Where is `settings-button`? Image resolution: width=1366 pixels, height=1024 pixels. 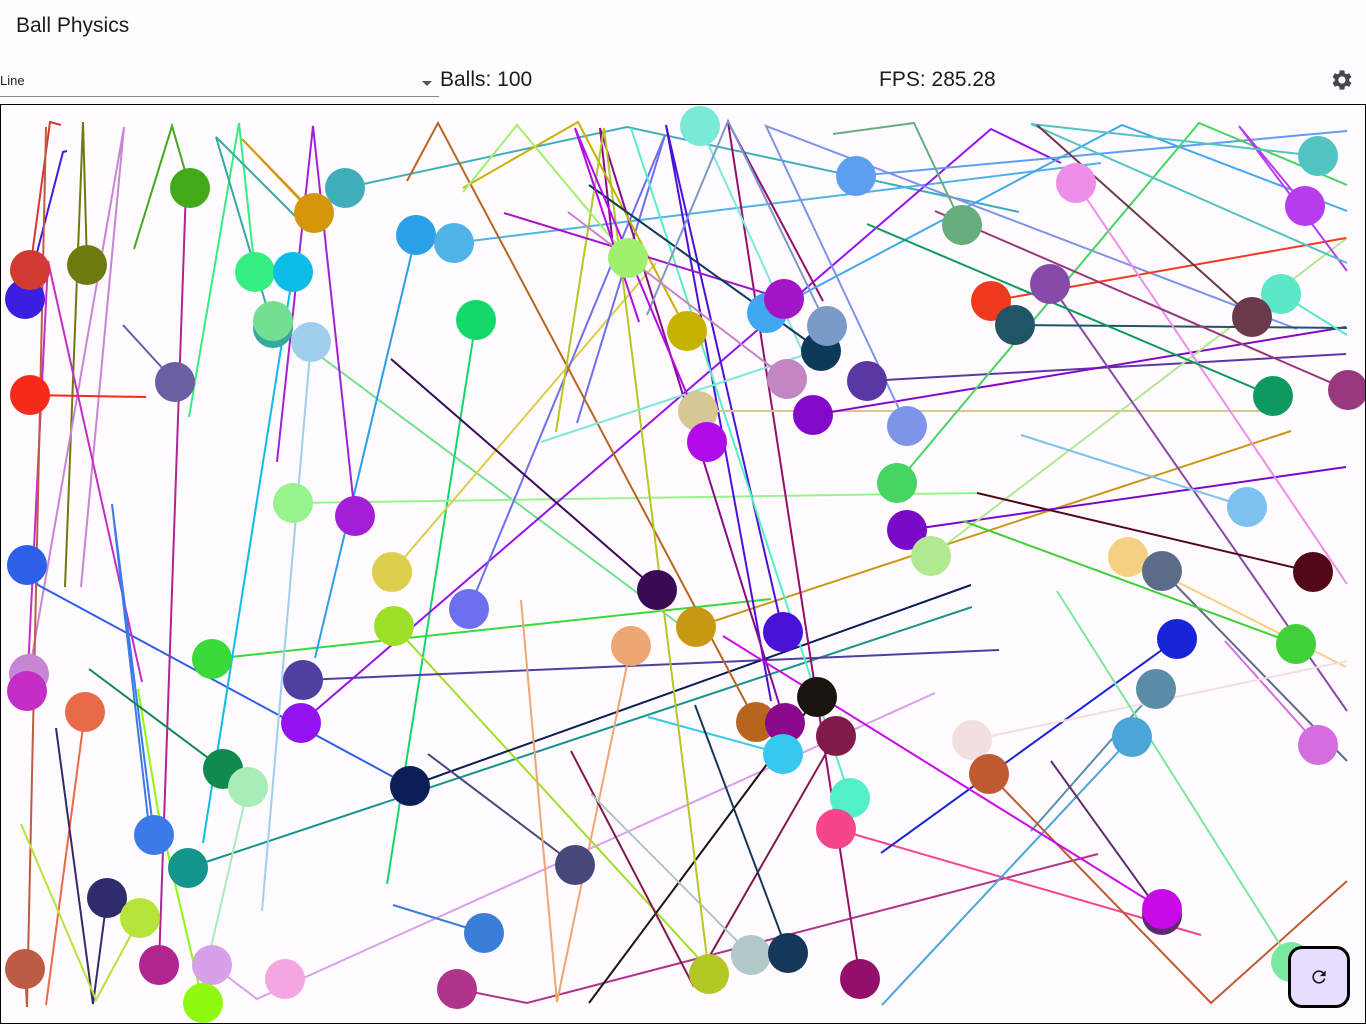
settings-button is located at coordinates (1342, 80).